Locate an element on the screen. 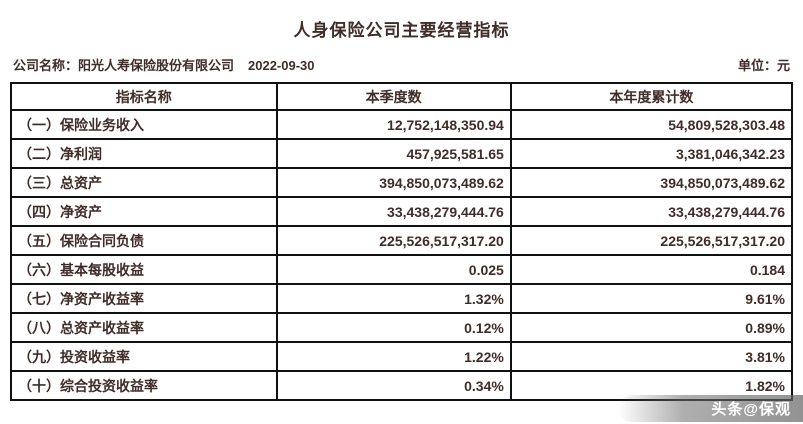  header-quarter-value: 本季度数 is located at coordinates (393, 96).